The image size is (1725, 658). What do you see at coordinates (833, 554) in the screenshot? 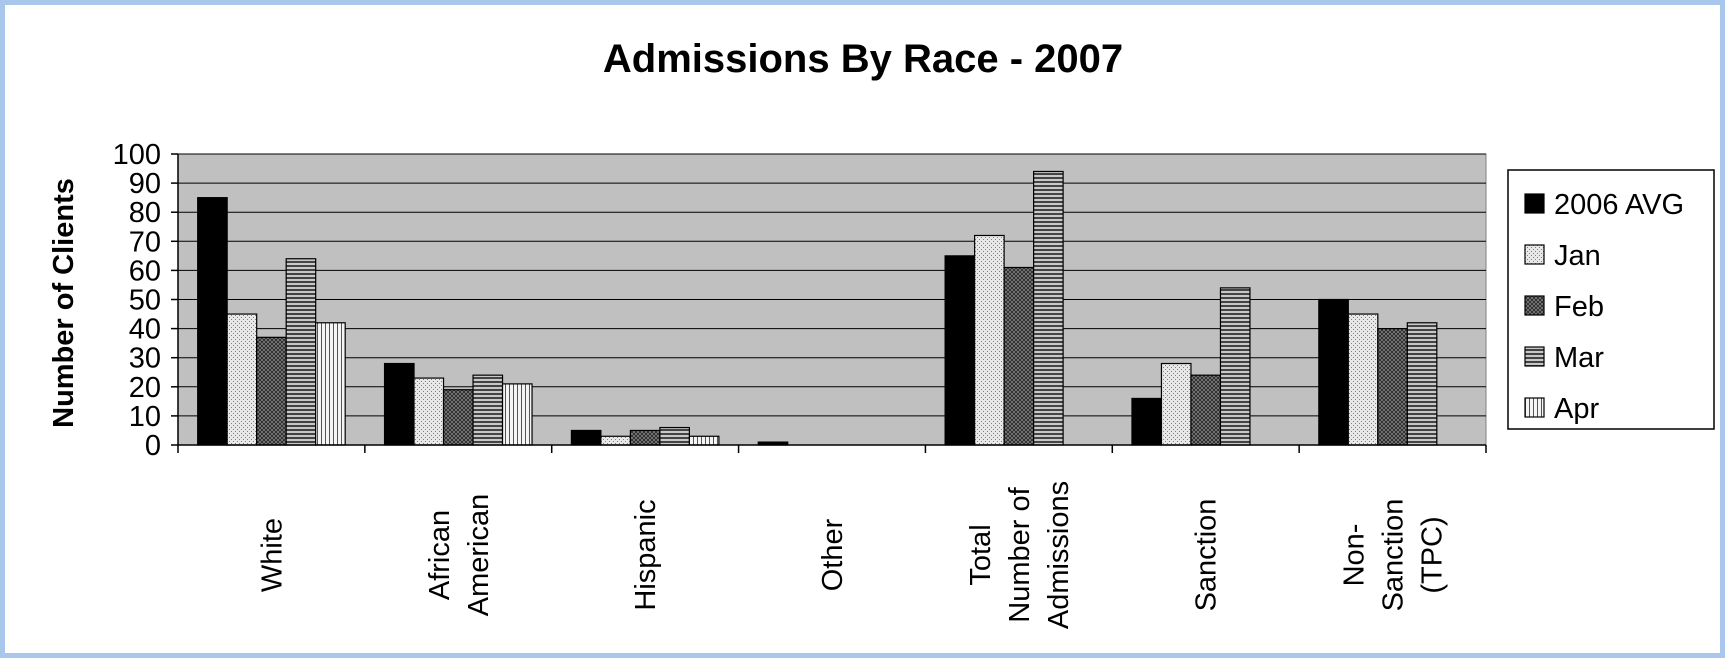
I see `category-label: Other` at bounding box center [833, 554].